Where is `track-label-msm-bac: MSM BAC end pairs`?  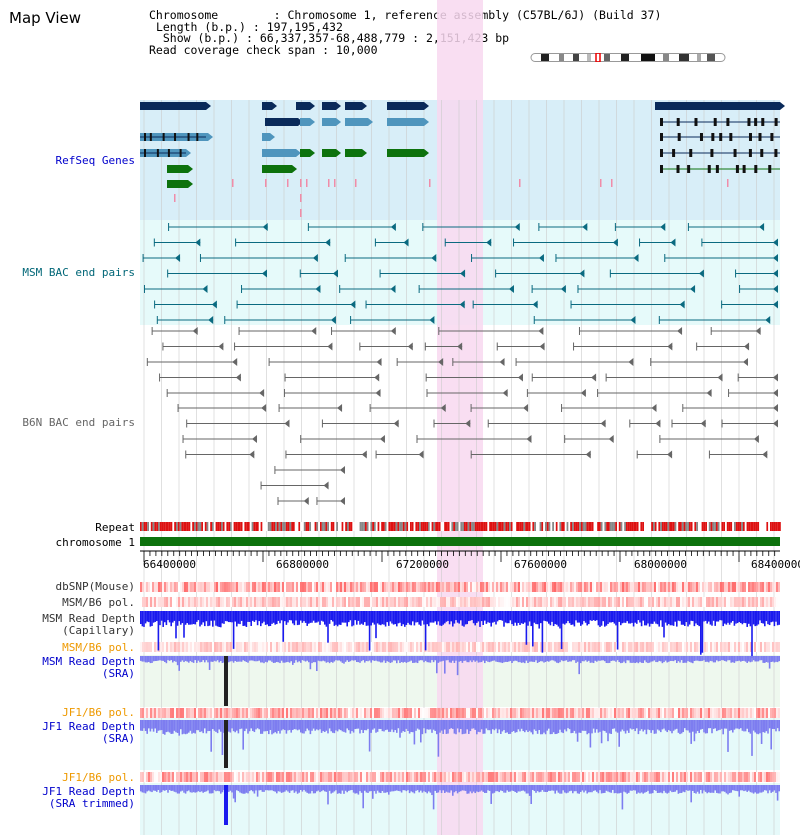
track-label-msm-bac: MSM BAC end pairs is located at coordinates (78, 272).